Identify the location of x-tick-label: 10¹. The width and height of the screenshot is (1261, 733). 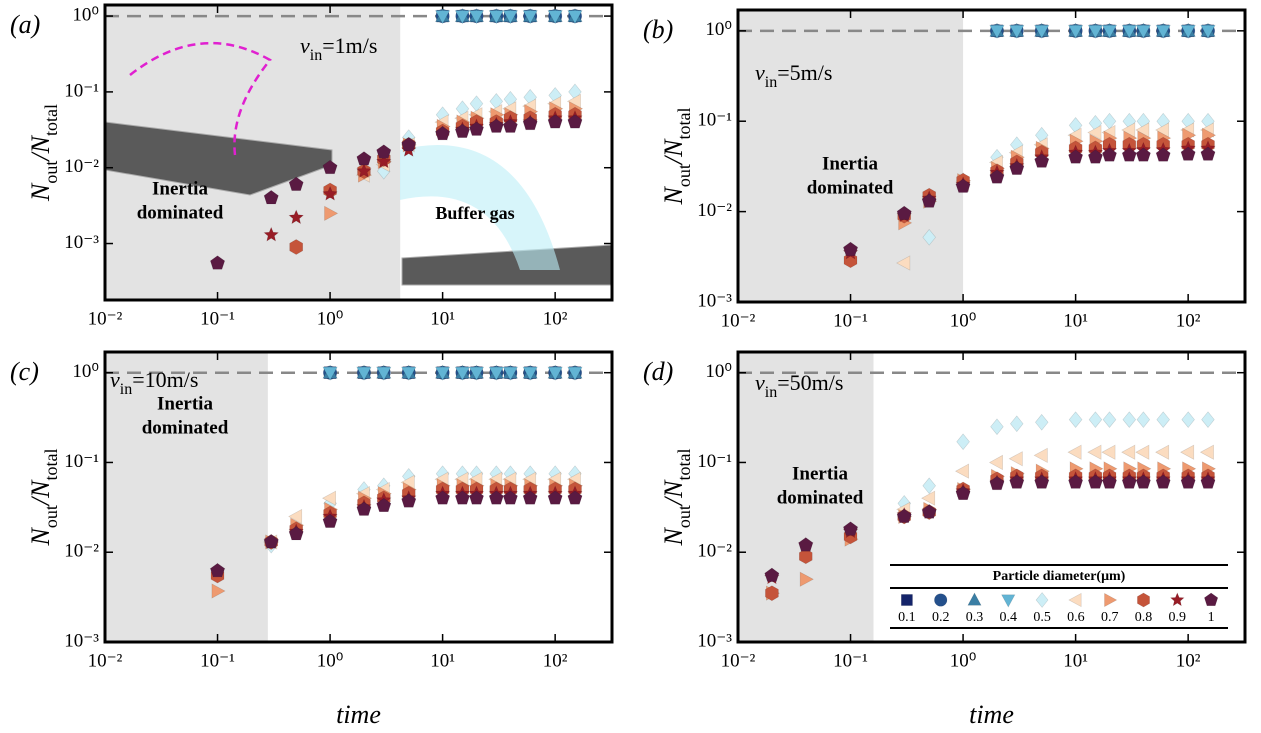
(1075, 660).